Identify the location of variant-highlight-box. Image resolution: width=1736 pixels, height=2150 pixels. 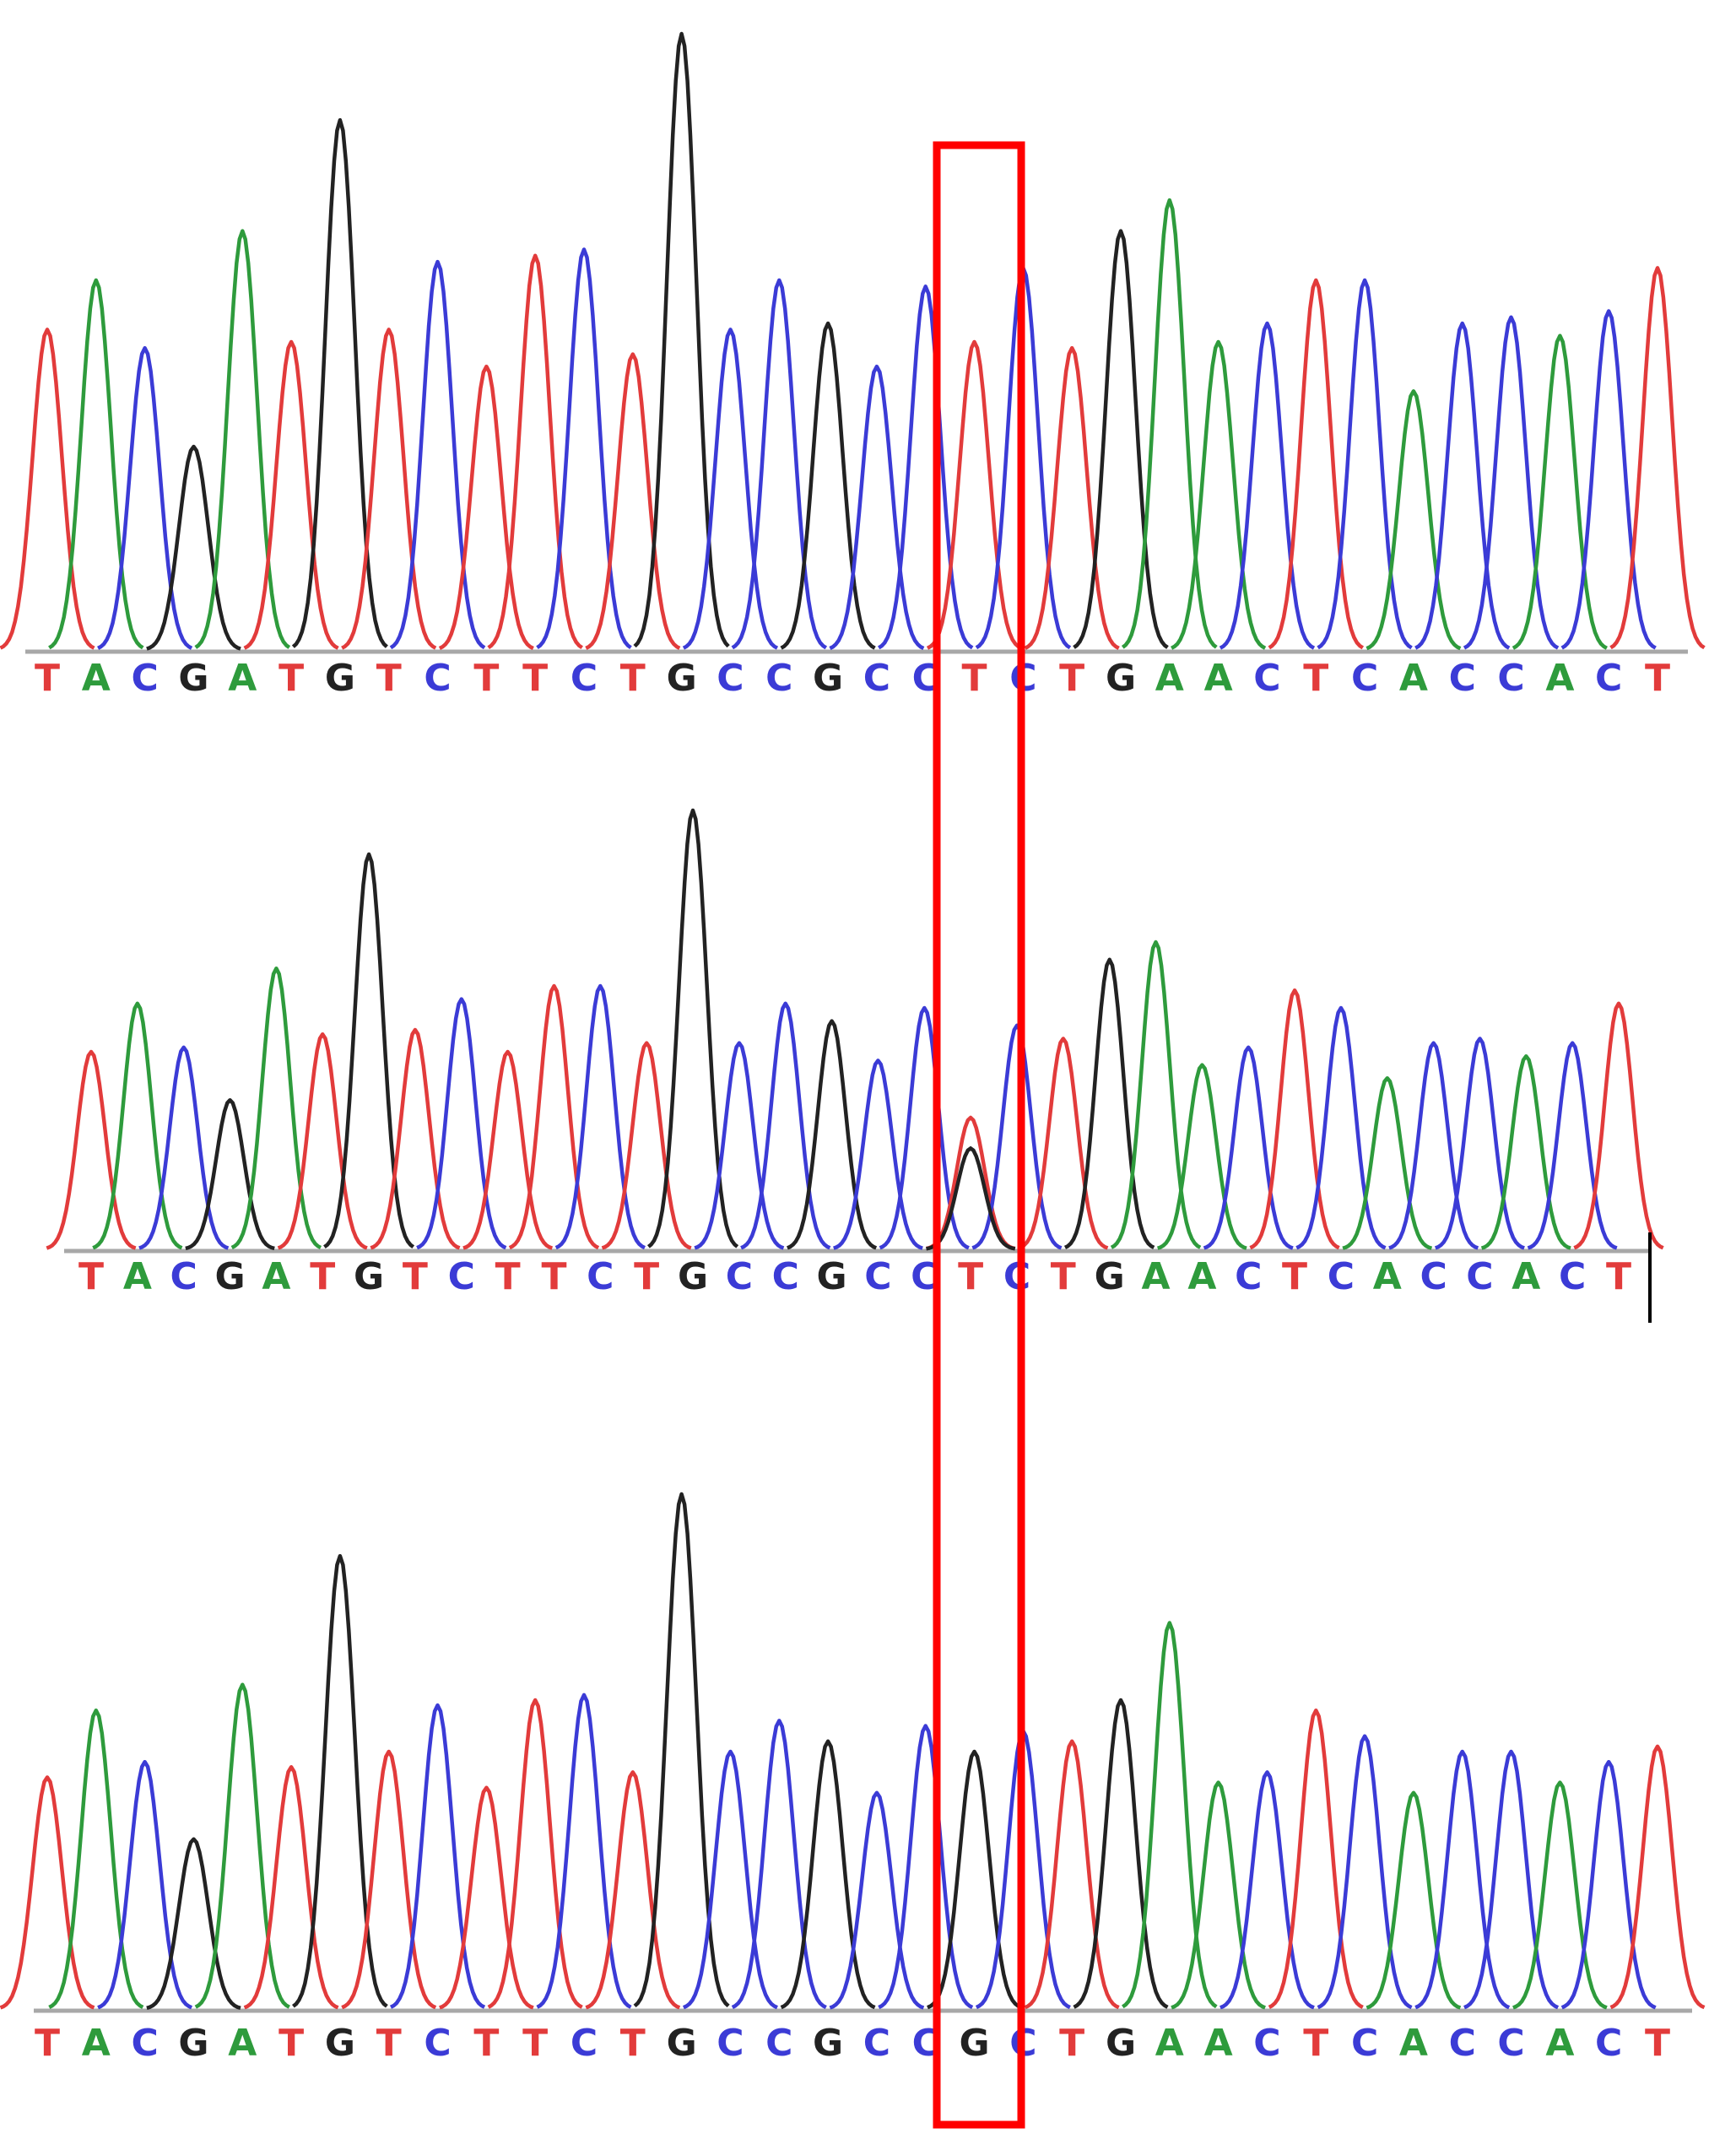
(979, 1135).